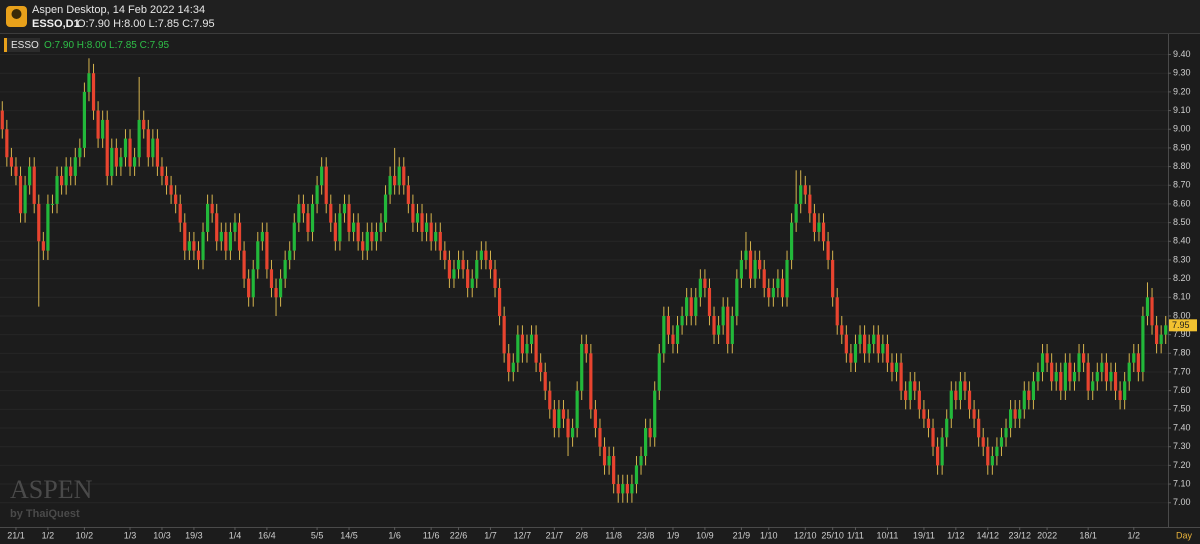 The image size is (1200, 544). What do you see at coordinates (1182, 166) in the screenshot?
I see `y-tick-label: 8.80` at bounding box center [1182, 166].